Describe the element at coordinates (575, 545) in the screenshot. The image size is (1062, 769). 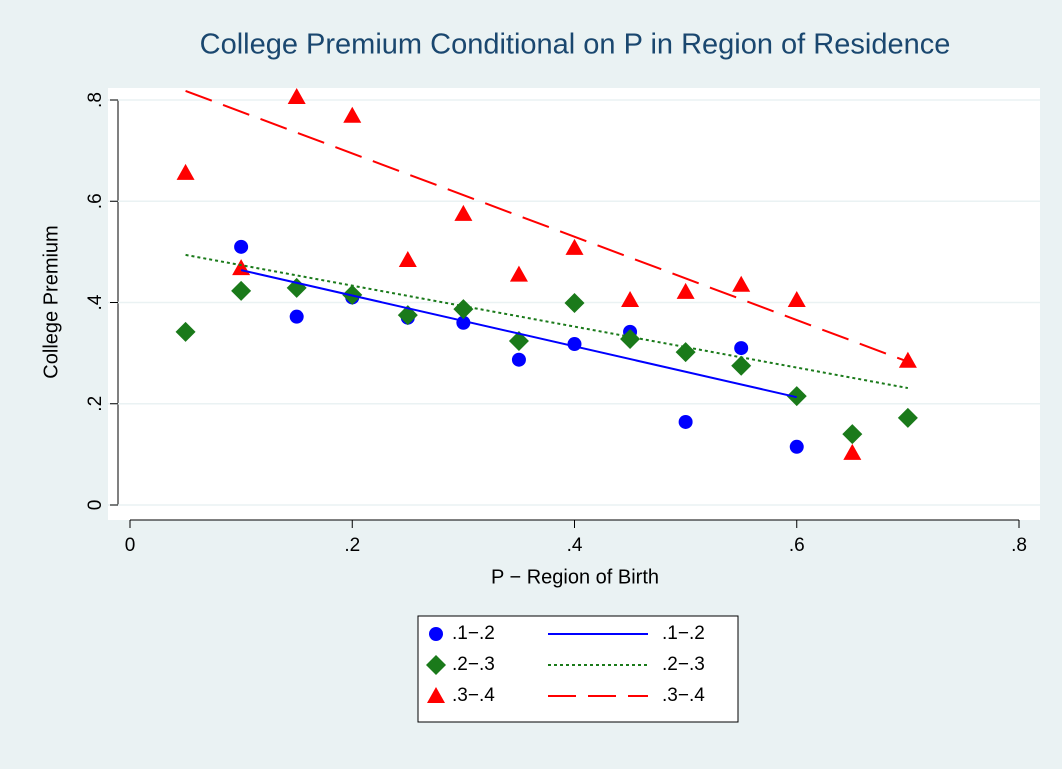
I see `x-tick-label: .4` at that location.